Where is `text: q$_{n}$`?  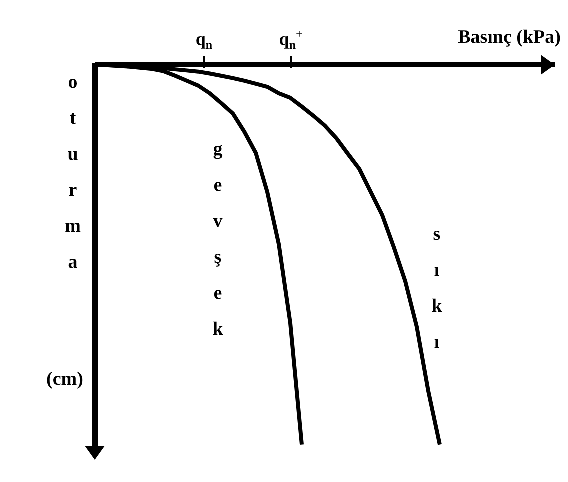 text: q$_{n}$ is located at coordinates (204, 40).